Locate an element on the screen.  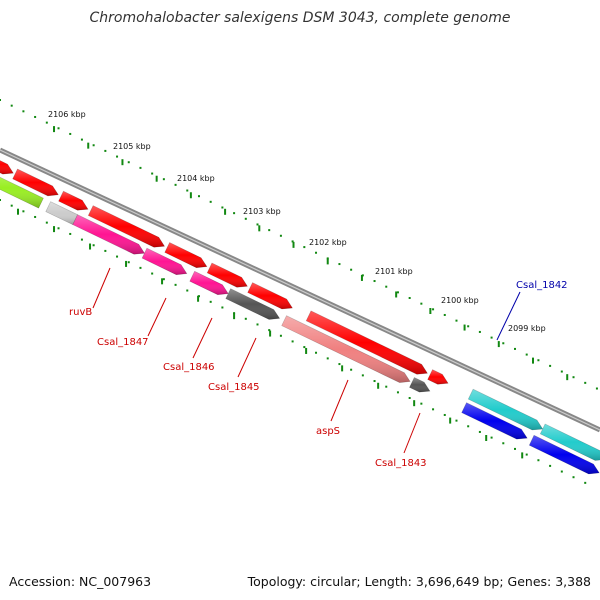
gene-label-csal_1842: Csal_1842 is located at coordinates (542, 285).